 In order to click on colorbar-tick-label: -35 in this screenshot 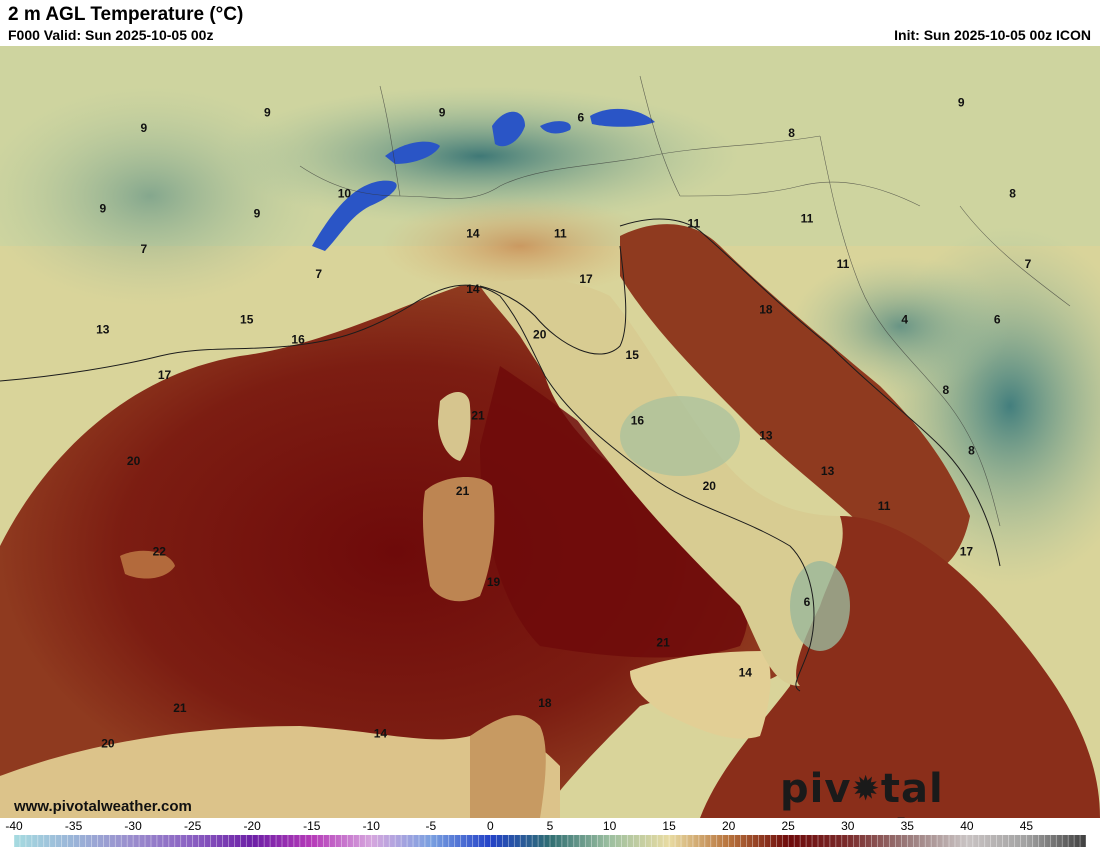, I will do `click(73, 826)`.